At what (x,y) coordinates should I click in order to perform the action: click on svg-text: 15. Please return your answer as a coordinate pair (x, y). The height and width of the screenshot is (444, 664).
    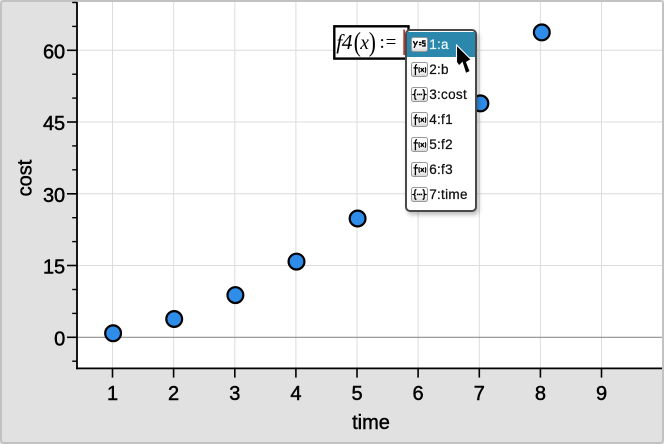
    Looking at the image, I should click on (54, 268).